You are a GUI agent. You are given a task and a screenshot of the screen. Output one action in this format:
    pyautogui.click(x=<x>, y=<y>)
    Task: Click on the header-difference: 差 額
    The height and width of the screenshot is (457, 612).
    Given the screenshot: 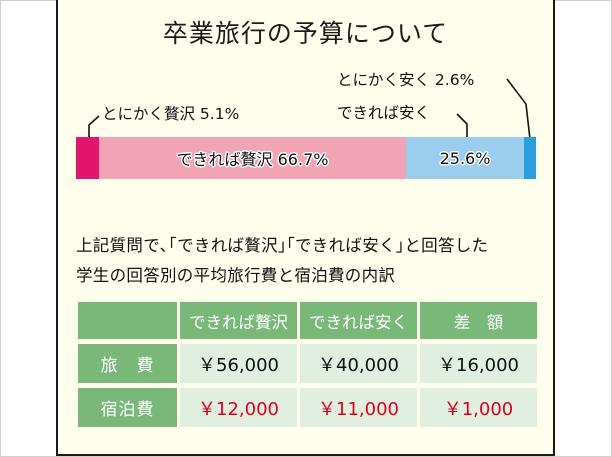 What is the action you would take?
    pyautogui.click(x=478, y=320)
    